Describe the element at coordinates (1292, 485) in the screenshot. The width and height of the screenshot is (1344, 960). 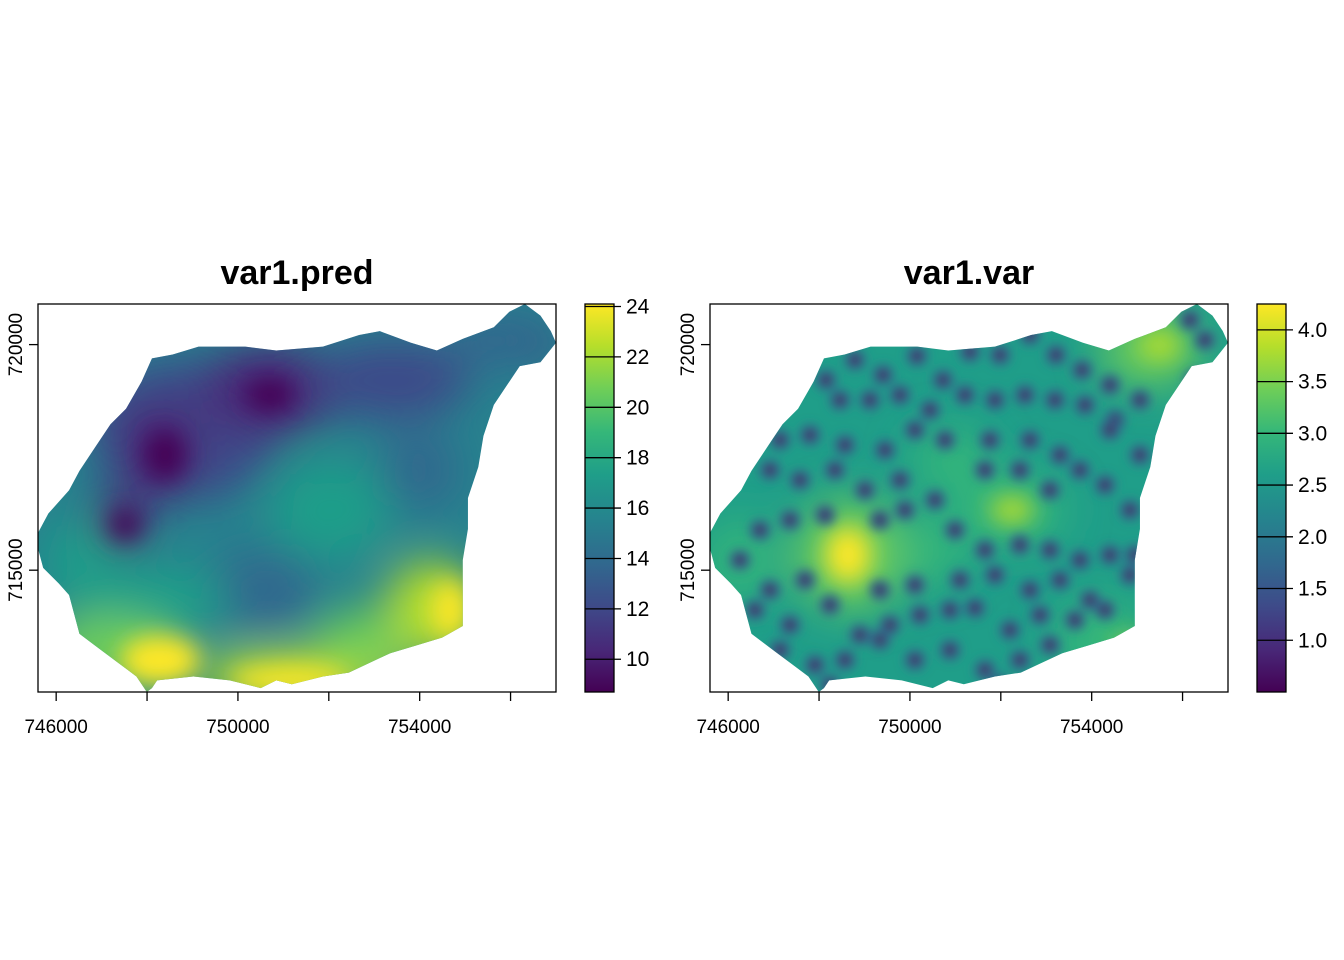
I see `colorbar-ticks: 1.0 1.5 2.0 2.5 3.0 3.5 4.0` at that location.